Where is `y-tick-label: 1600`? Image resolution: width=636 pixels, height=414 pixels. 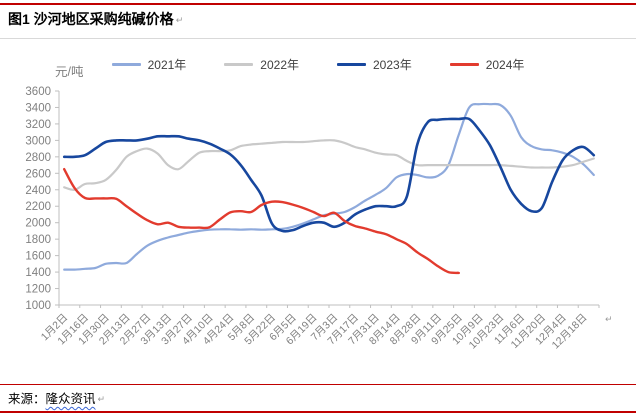
y-tick-label: 1600 is located at coordinates (38, 257).